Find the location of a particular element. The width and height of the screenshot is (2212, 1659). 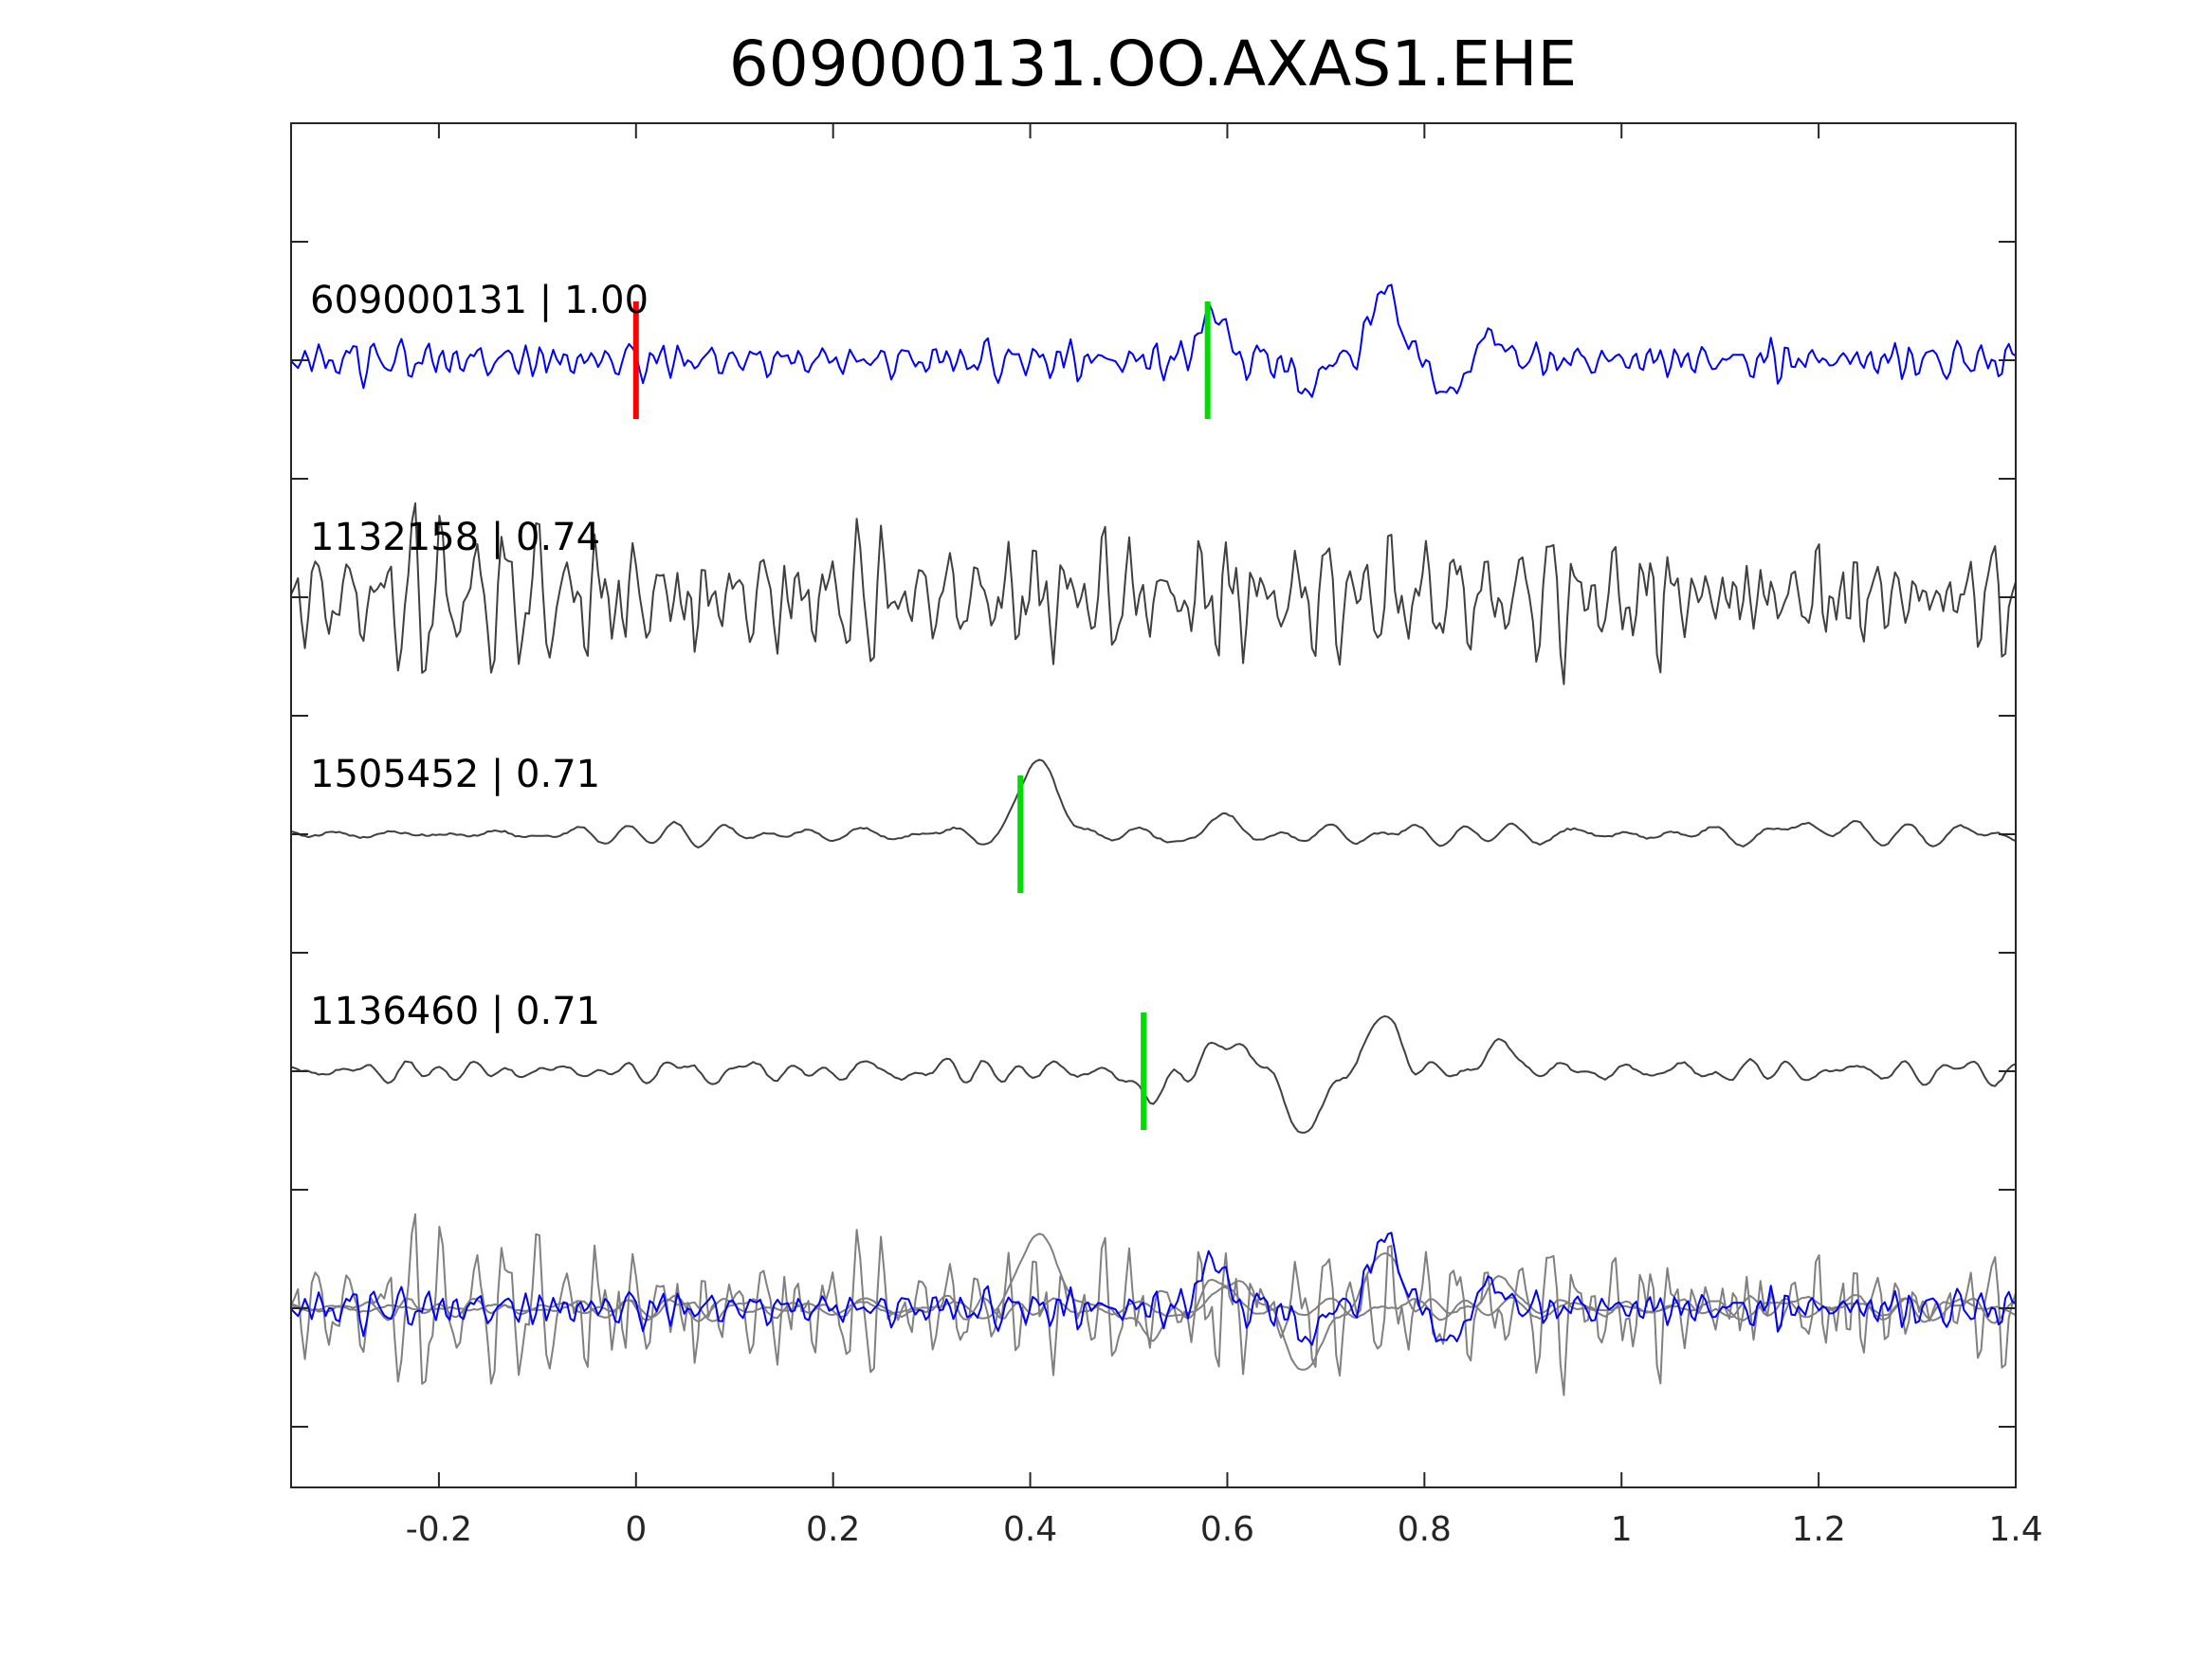

trace-label-2: 1505452 | 0.71 is located at coordinates (455, 774).